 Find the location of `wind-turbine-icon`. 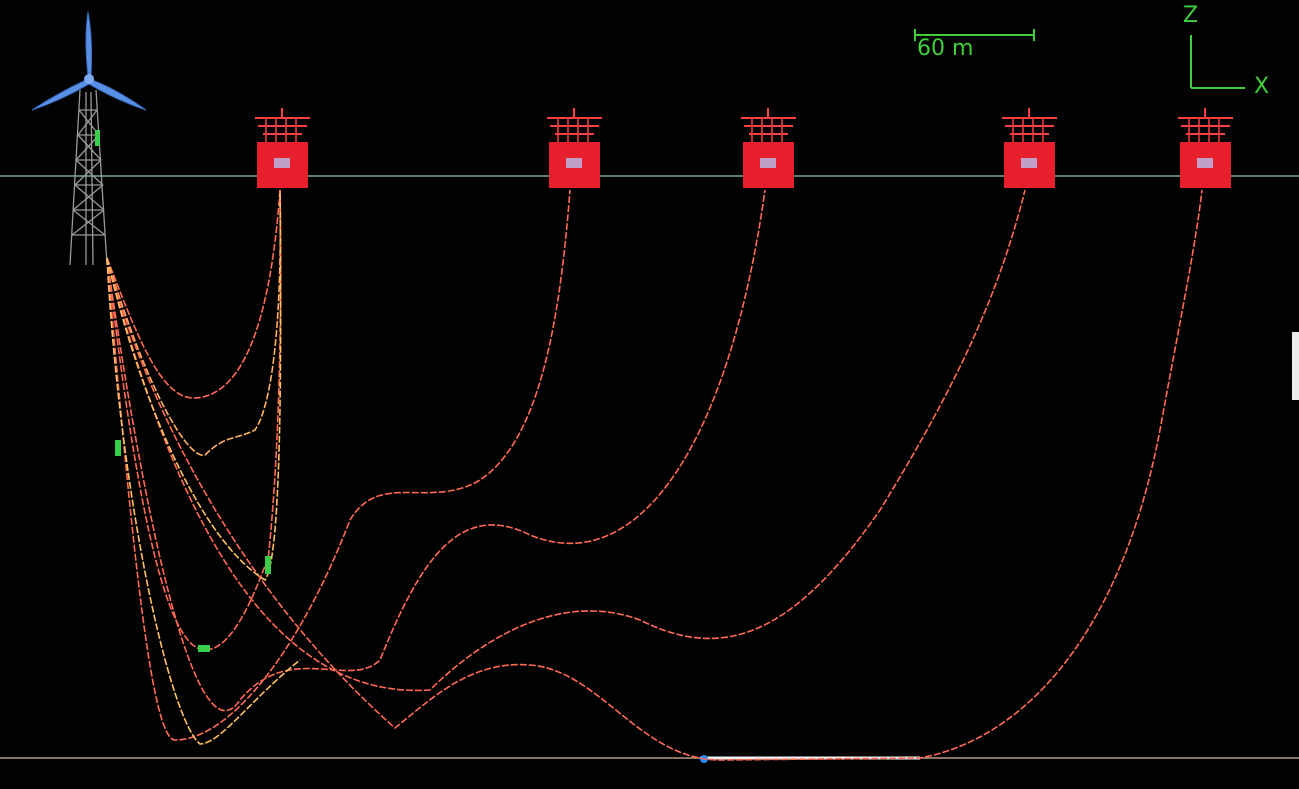

wind-turbine-icon is located at coordinates (89, 138).